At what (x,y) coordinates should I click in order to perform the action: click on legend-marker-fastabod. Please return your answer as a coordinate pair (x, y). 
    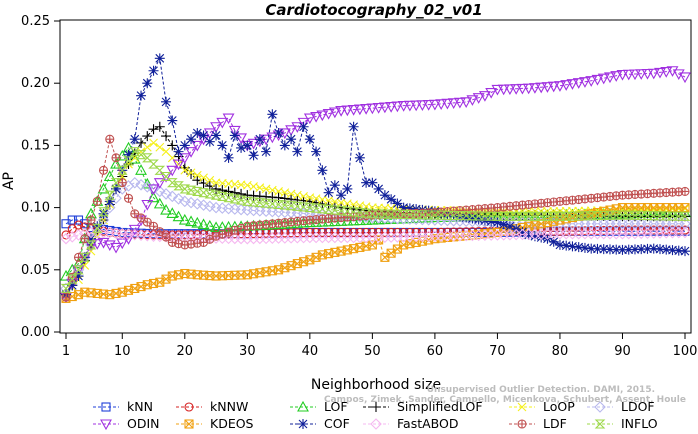
    Looking at the image, I should click on (376, 424).